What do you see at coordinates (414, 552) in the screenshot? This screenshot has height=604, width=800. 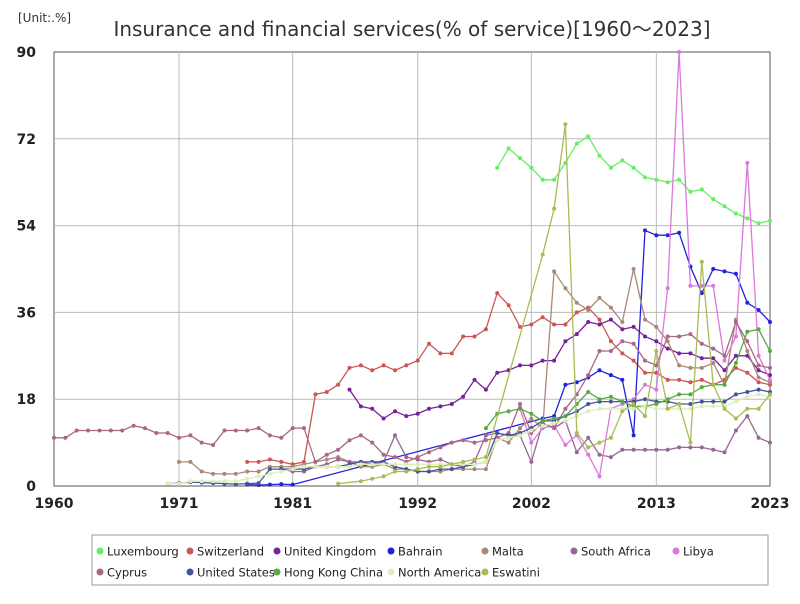 I see `legend-item-bahrain: Bahrain` at bounding box center [414, 552].